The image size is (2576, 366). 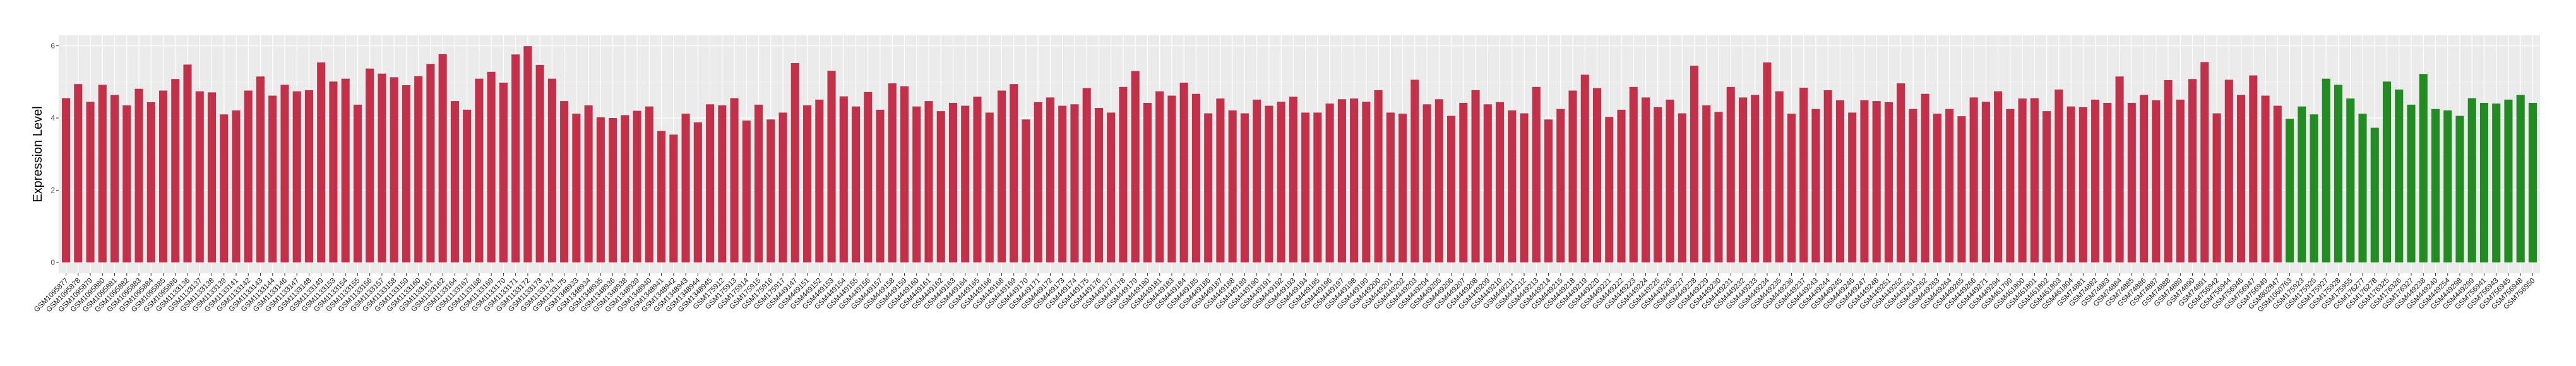 I want to click on bar-GSM756944, so click(x=2228, y=171).